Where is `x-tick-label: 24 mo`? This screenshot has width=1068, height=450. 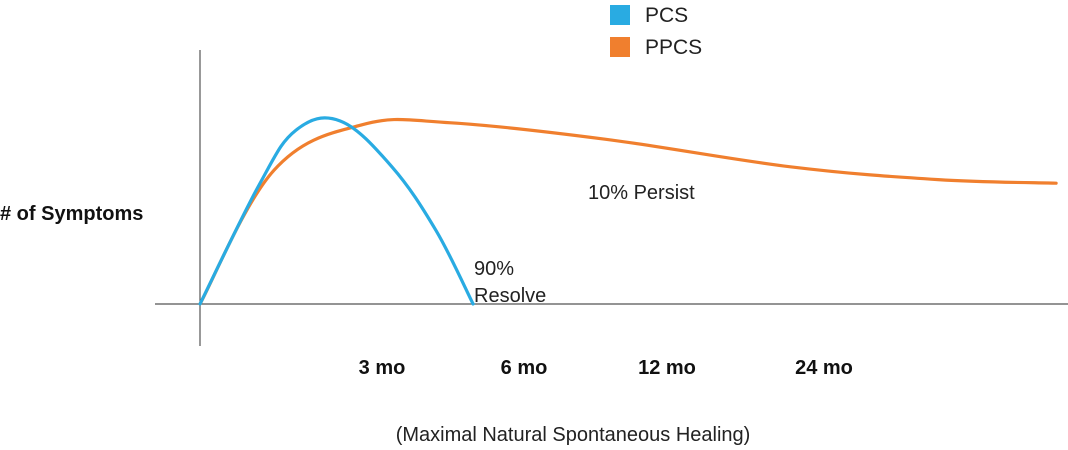
x-tick-label: 24 mo is located at coordinates (824, 368).